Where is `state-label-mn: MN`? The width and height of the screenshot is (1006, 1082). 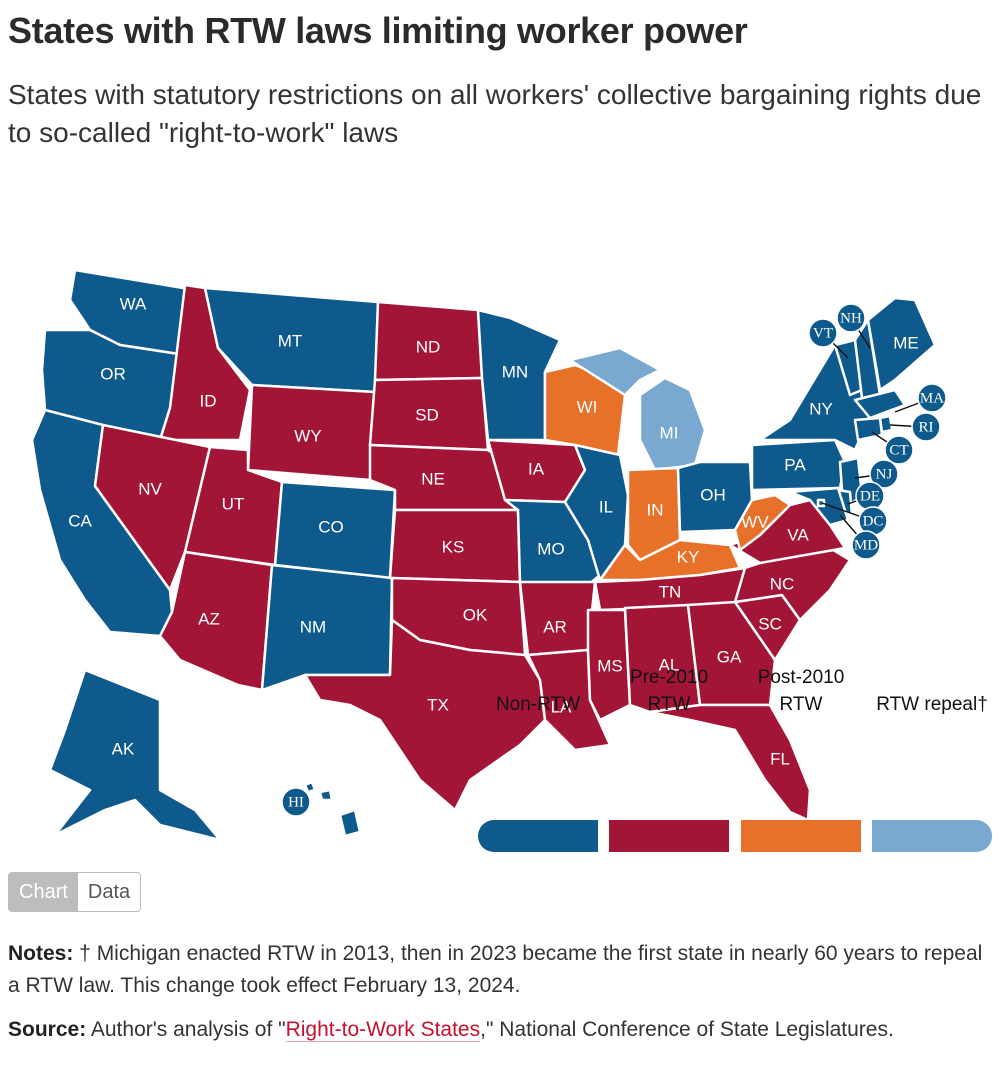 state-label-mn: MN is located at coordinates (515, 371).